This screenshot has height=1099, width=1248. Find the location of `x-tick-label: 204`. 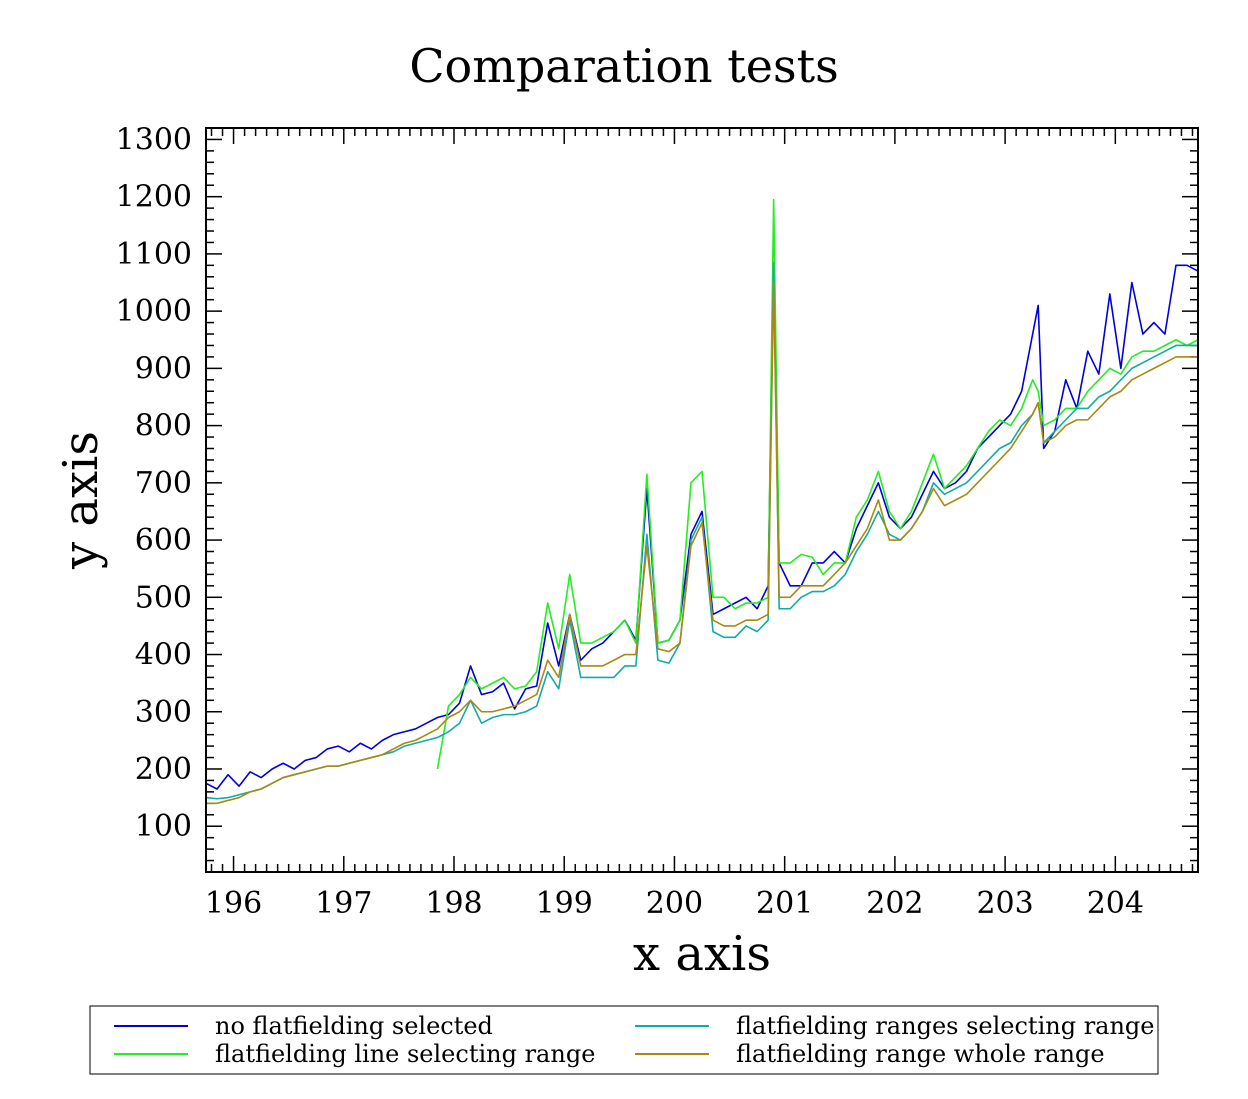

x-tick-label: 204 is located at coordinates (1115, 903).